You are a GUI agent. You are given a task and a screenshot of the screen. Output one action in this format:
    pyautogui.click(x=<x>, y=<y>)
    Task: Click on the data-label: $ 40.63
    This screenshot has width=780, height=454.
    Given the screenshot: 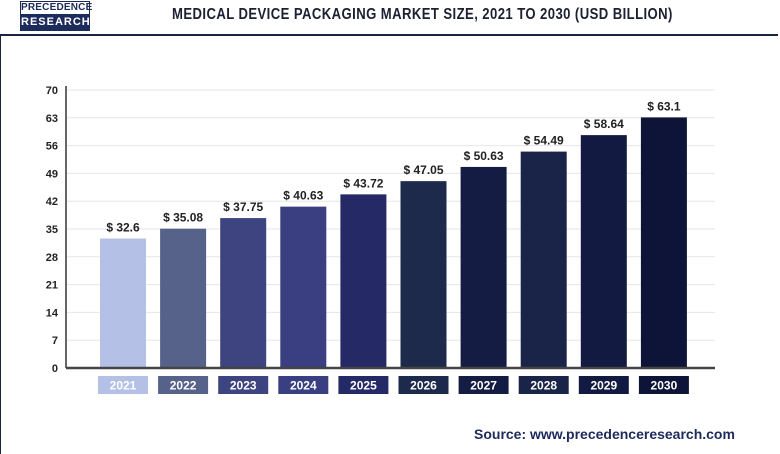 What is the action you would take?
    pyautogui.click(x=303, y=196)
    